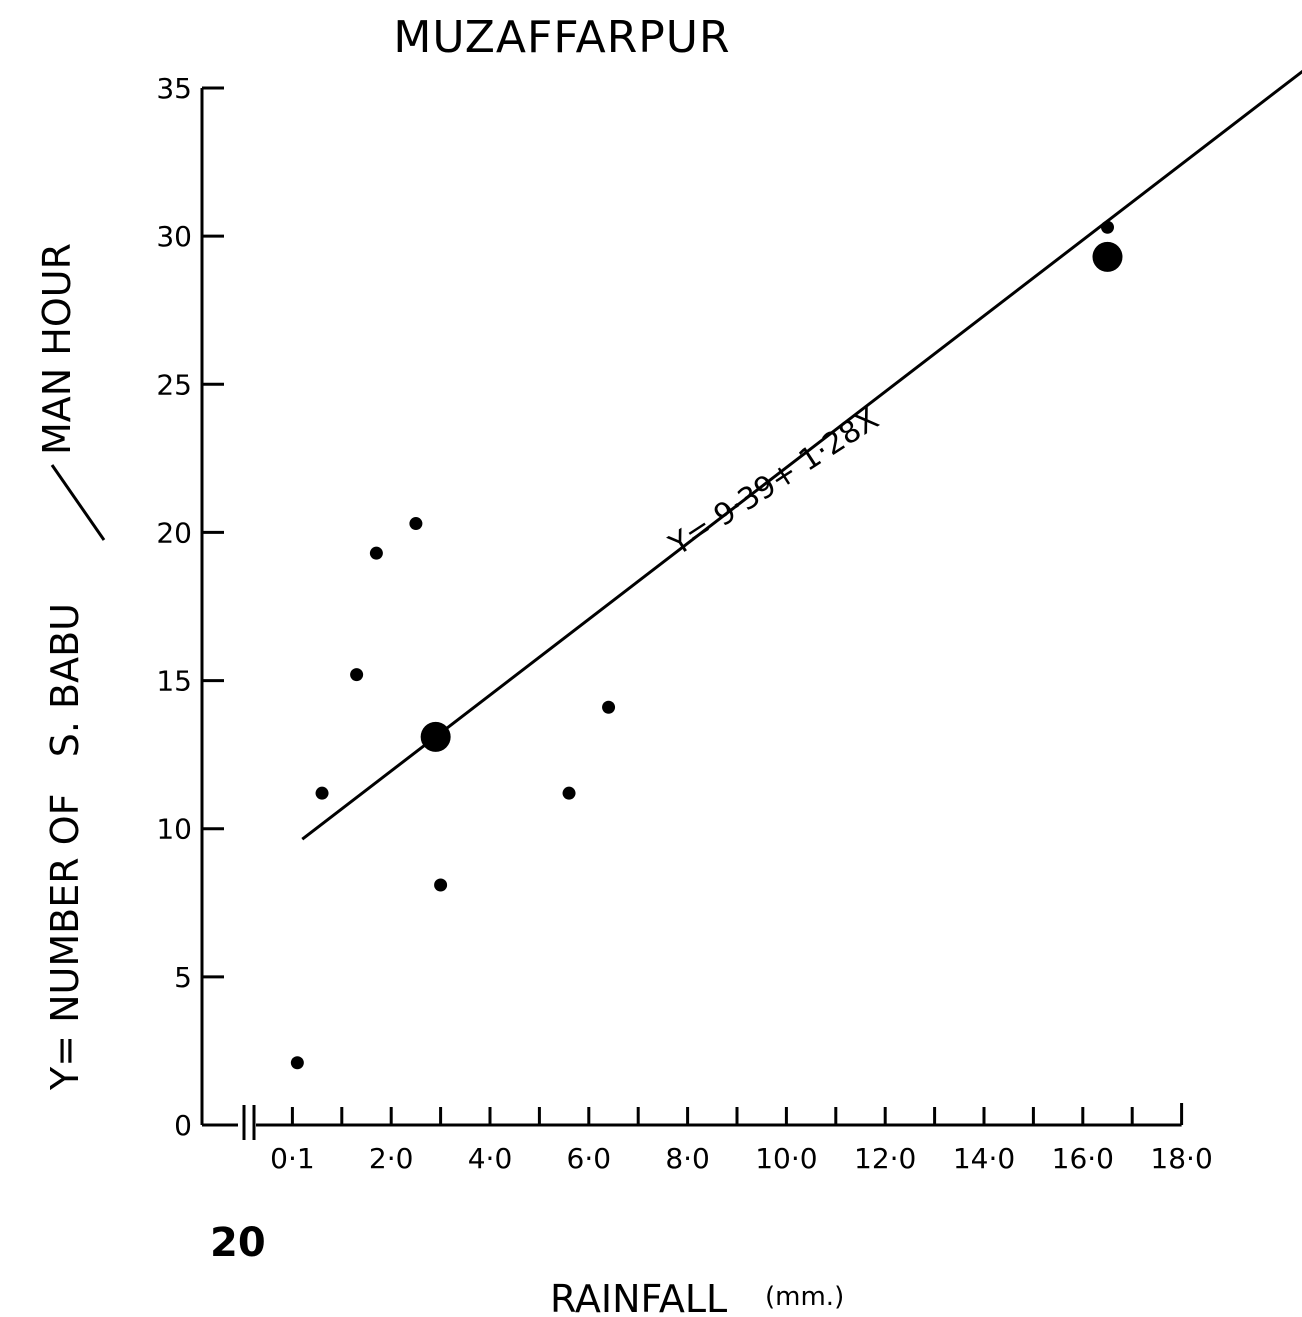 This screenshot has height=1317, width=1302. I want to click on y-tick-label: 0, so click(183, 1125).